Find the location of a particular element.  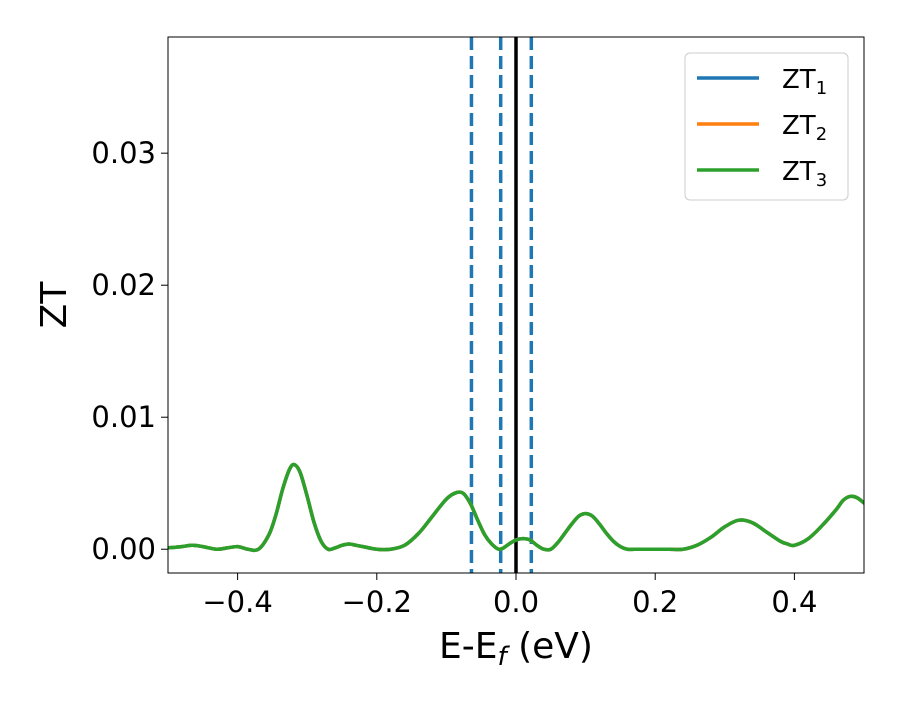

legend-box is located at coordinates (766, 126).